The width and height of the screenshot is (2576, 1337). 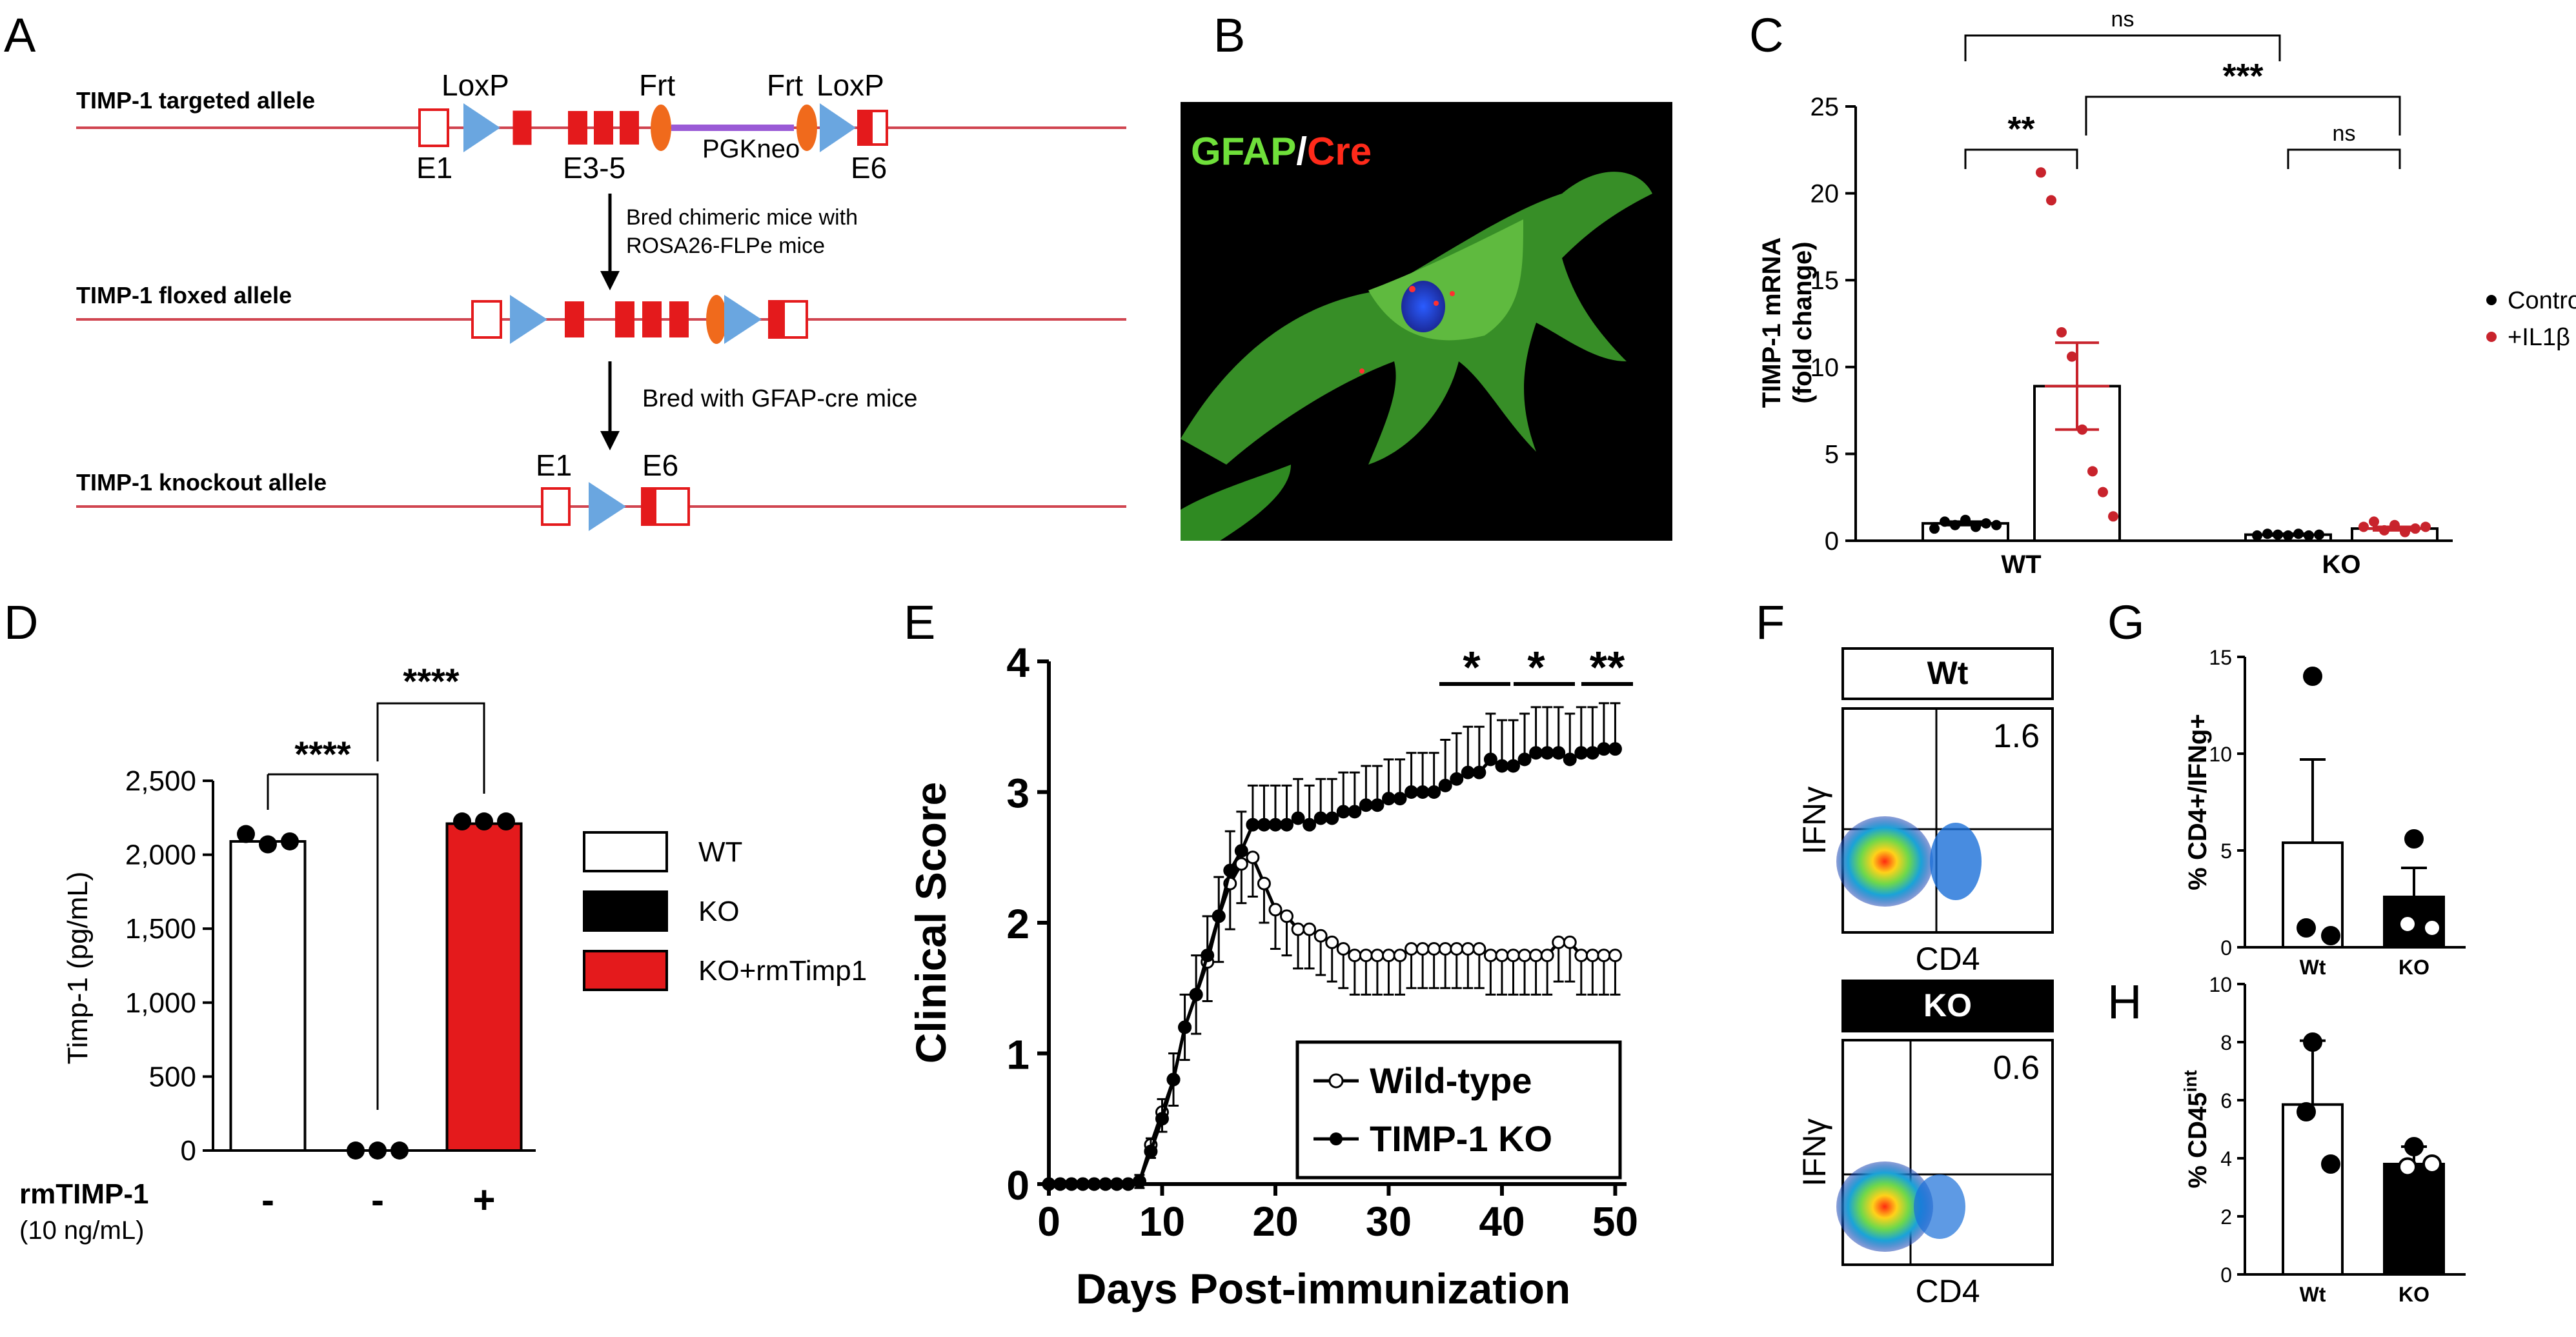 What do you see at coordinates (2344, 133) in the screenshot?
I see `c-sig-ns-2-label: ns` at bounding box center [2344, 133].